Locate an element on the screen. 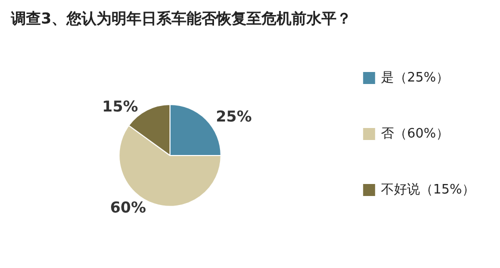 The height and width of the screenshot is (268, 500). legend-label: 是（25%） is located at coordinates (415, 78).